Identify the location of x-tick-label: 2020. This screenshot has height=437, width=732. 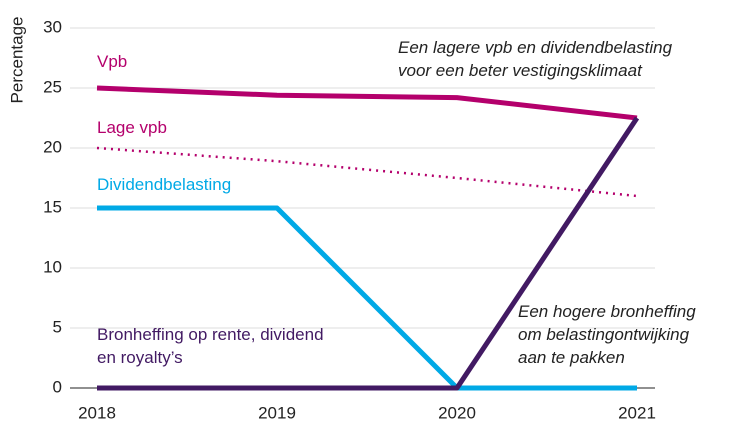
(457, 412).